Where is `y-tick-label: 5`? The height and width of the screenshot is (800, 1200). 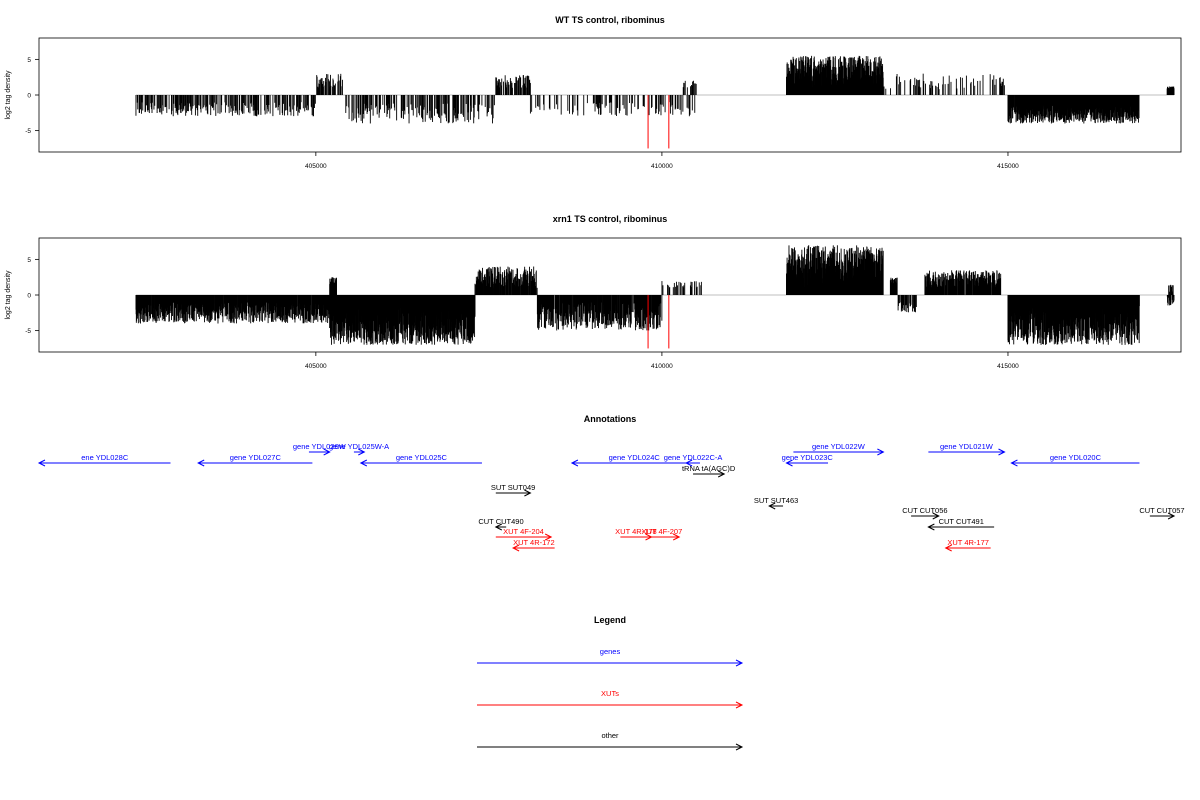
y-tick-label: 5 is located at coordinates (29, 60).